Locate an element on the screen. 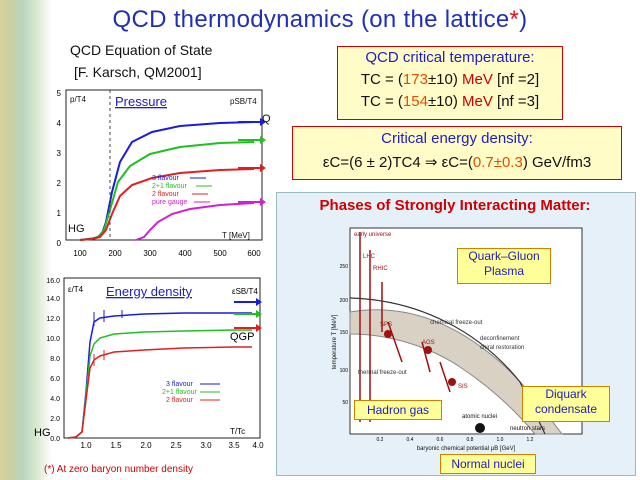 The image size is (640, 480). hadron-gas-label-box: Hadron gas is located at coordinates (398, 410).